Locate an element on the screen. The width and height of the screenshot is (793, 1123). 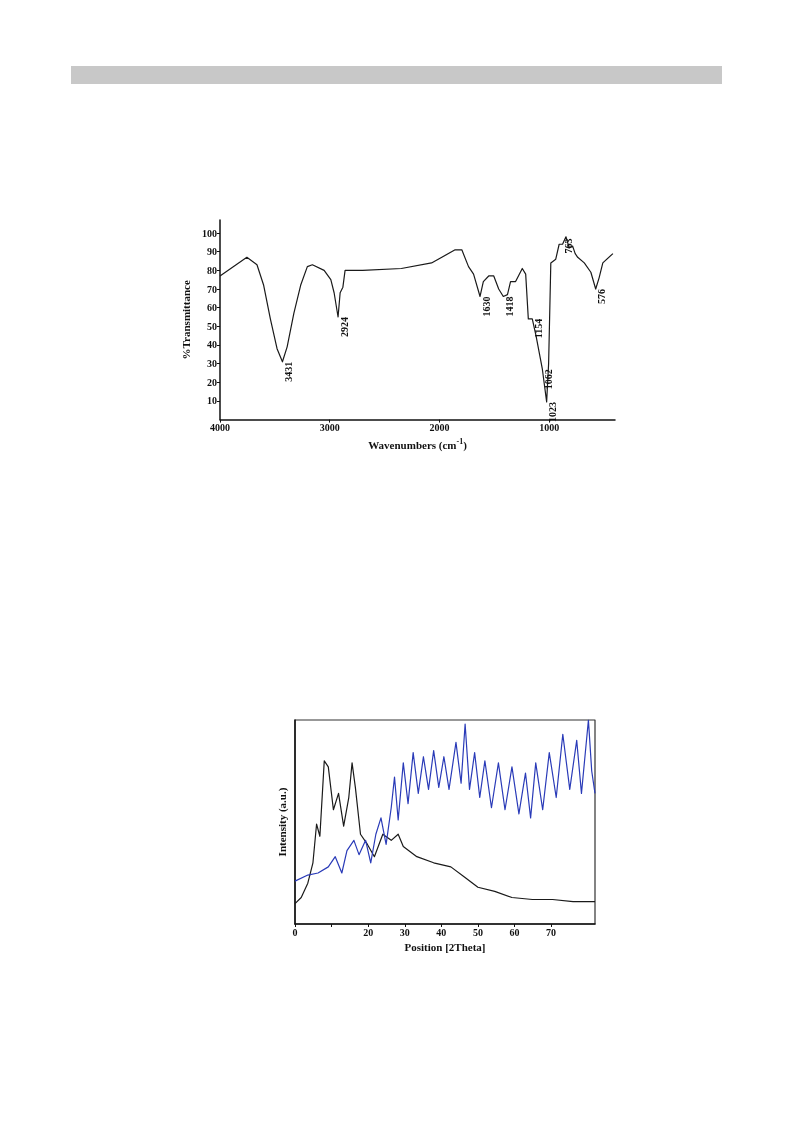
x-tick-label: 30 is located at coordinates (404, 932).